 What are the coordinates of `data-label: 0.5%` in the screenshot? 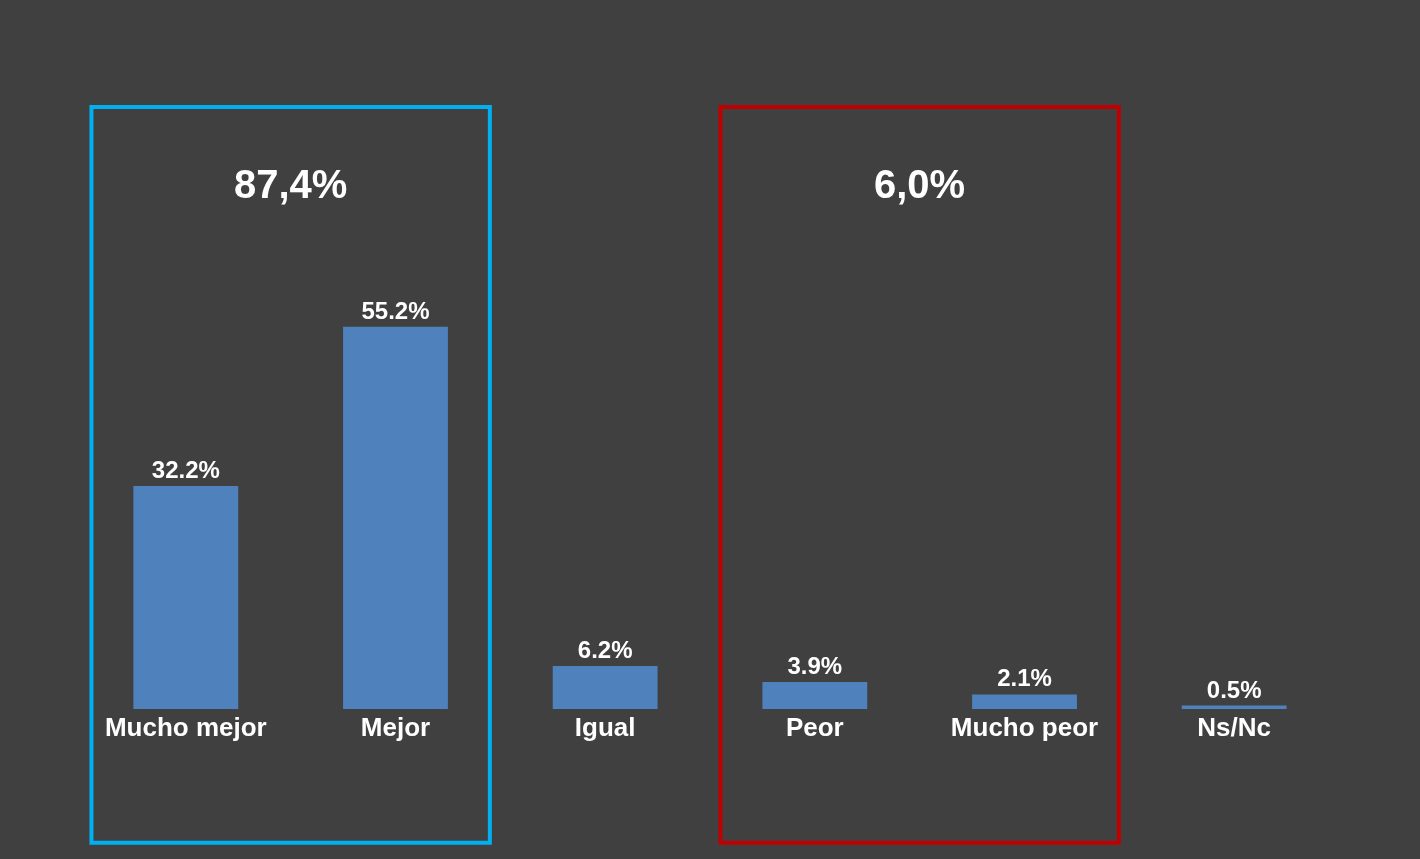 It's located at (1234, 689).